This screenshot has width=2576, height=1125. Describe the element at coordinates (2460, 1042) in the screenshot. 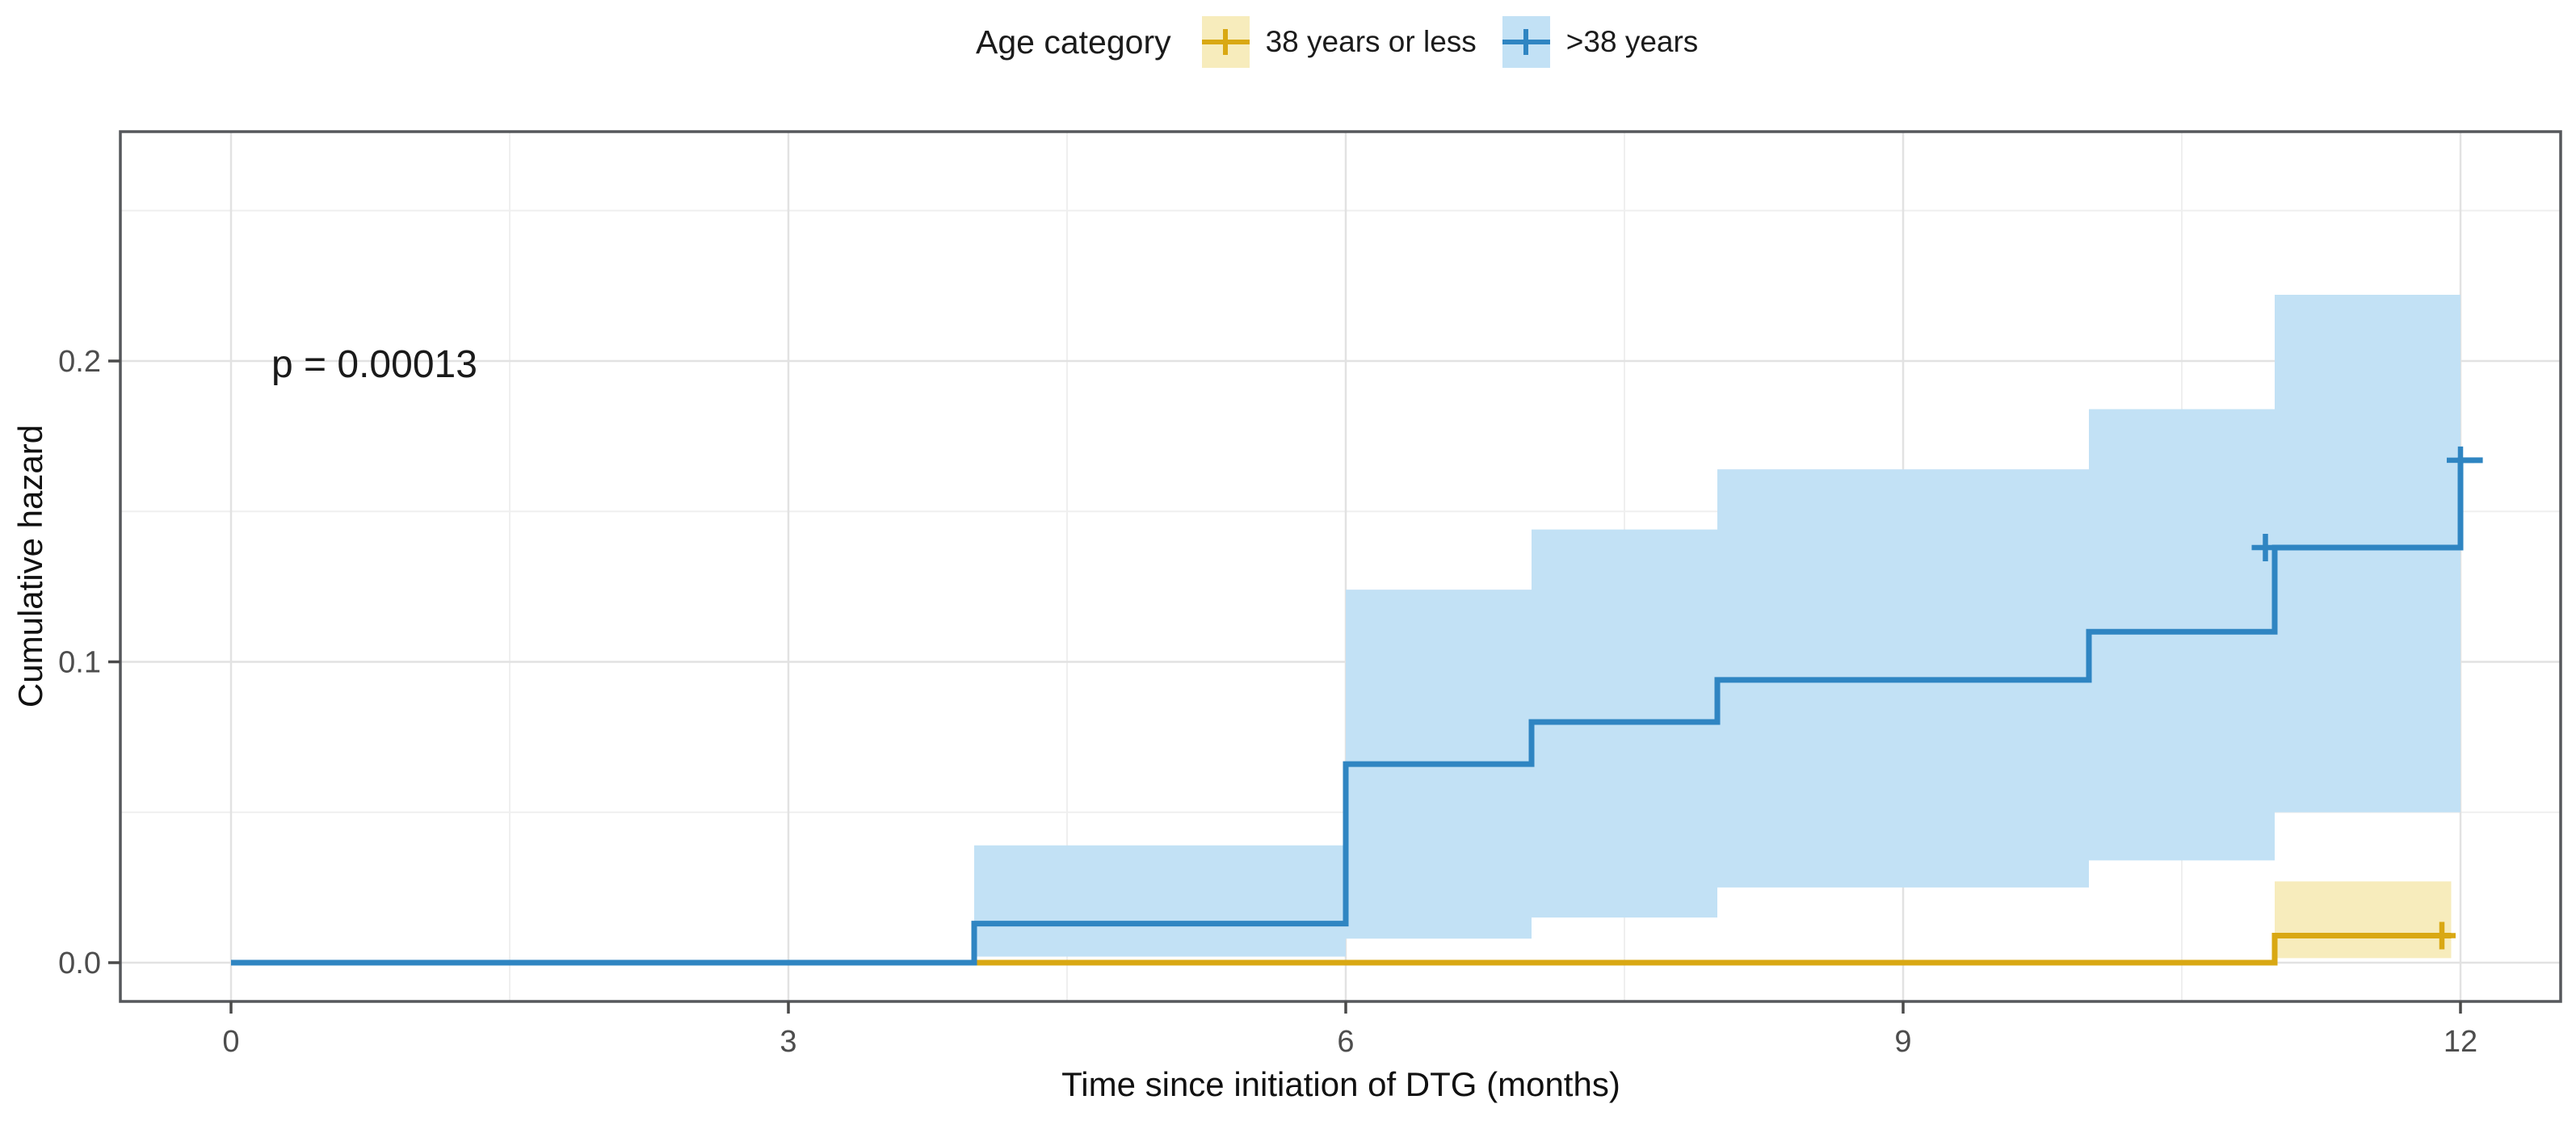

I see `x-tick-label: 12` at that location.